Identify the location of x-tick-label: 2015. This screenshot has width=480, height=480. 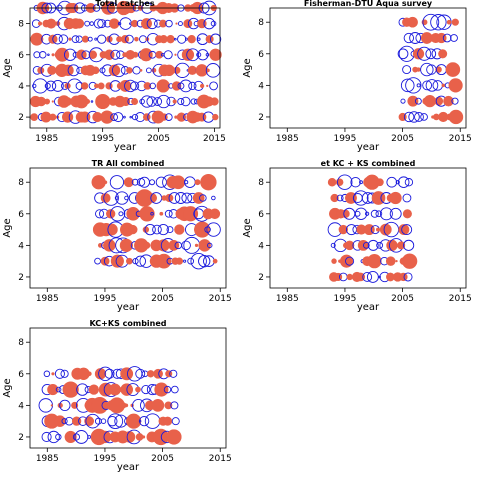
(214, 139).